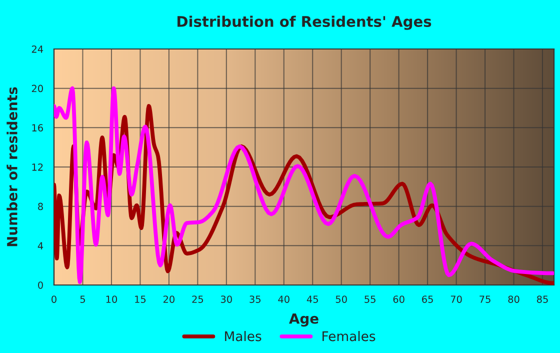 The height and width of the screenshot is (353, 560). What do you see at coordinates (341, 299) in the screenshot?
I see `x-tick-label: 50` at bounding box center [341, 299].